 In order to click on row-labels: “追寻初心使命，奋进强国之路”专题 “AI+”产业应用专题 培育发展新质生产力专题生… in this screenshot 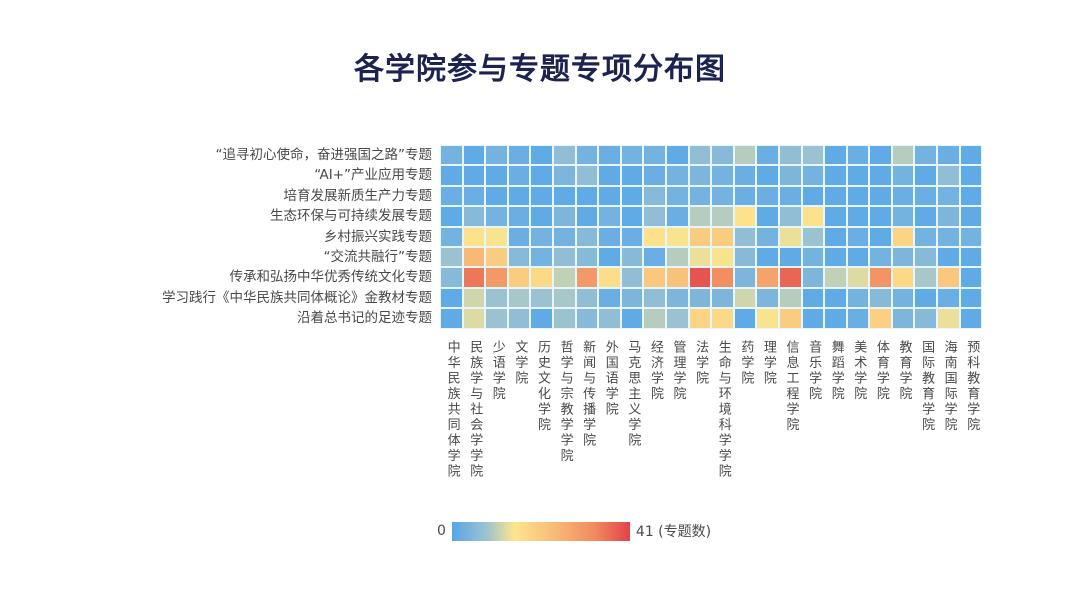, I will do `click(246, 237)`.